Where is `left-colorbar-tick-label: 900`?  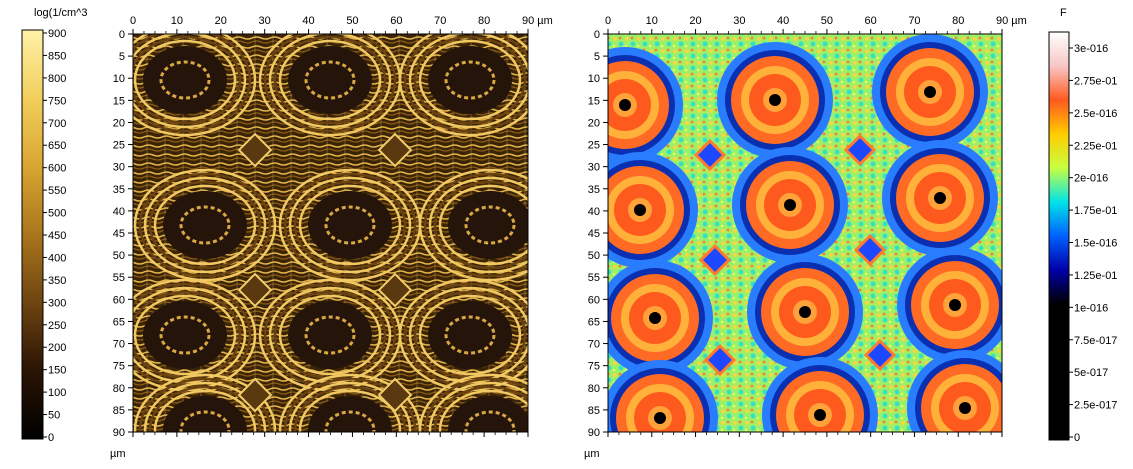
left-colorbar-tick-label: 900 is located at coordinates (57, 34).